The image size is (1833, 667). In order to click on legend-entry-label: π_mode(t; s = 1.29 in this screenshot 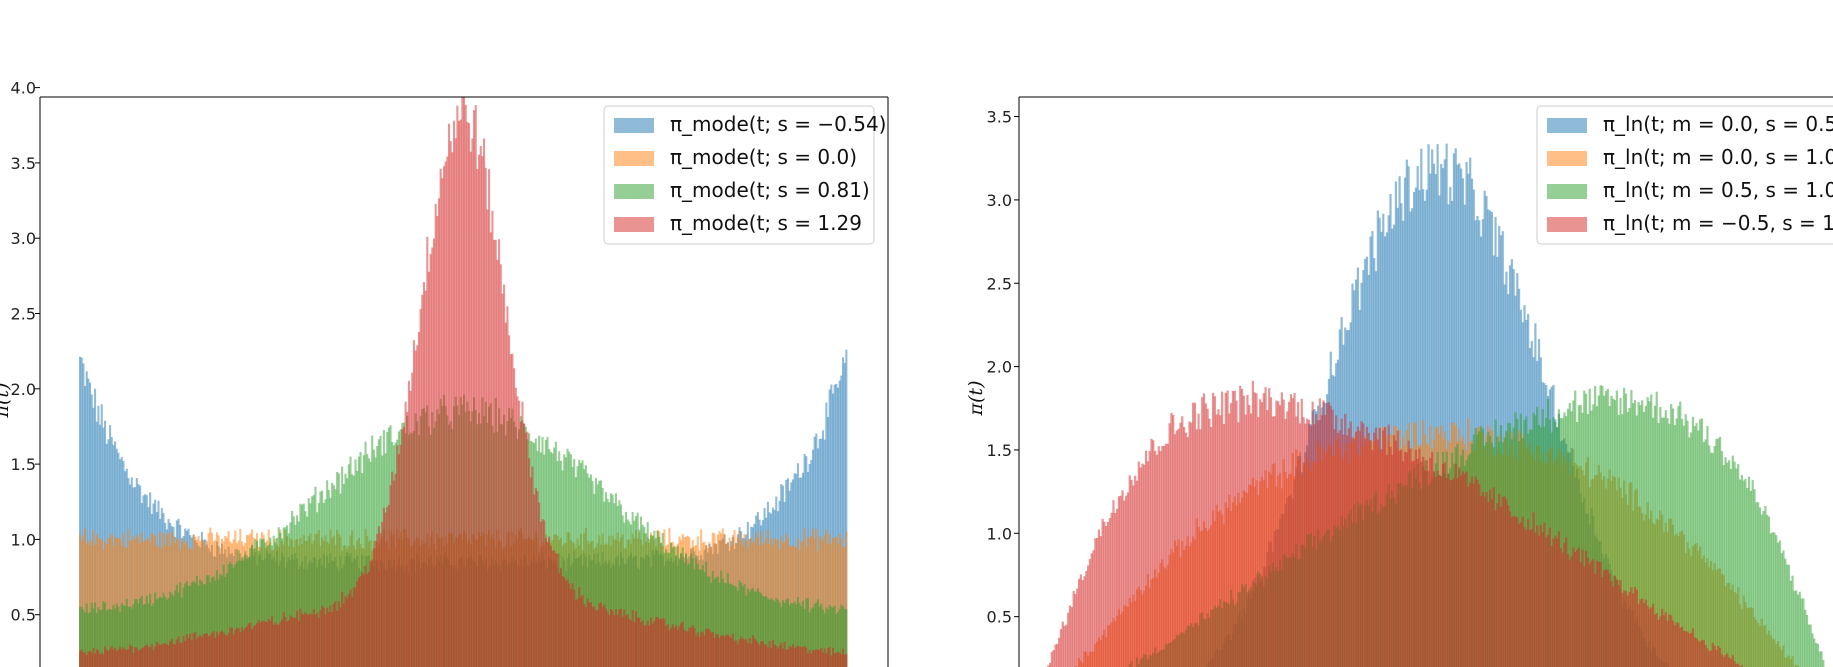, I will do `click(766, 223)`.